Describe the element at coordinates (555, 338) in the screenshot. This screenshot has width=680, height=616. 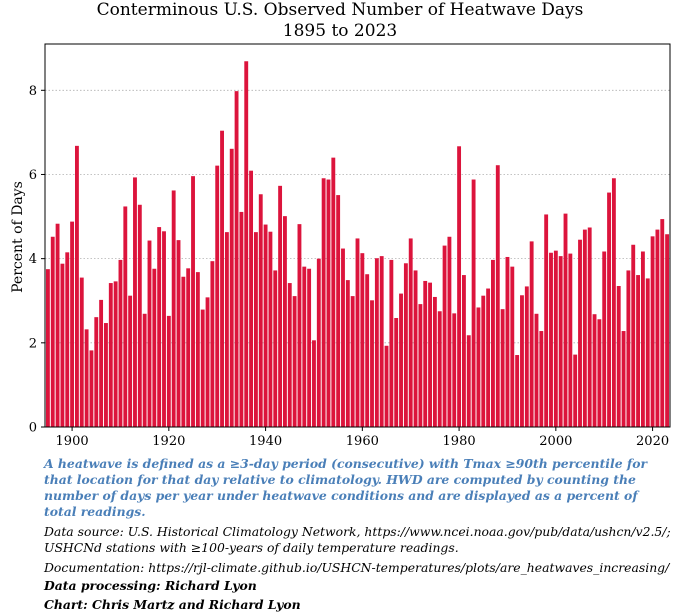
I see `bar-2000` at that location.